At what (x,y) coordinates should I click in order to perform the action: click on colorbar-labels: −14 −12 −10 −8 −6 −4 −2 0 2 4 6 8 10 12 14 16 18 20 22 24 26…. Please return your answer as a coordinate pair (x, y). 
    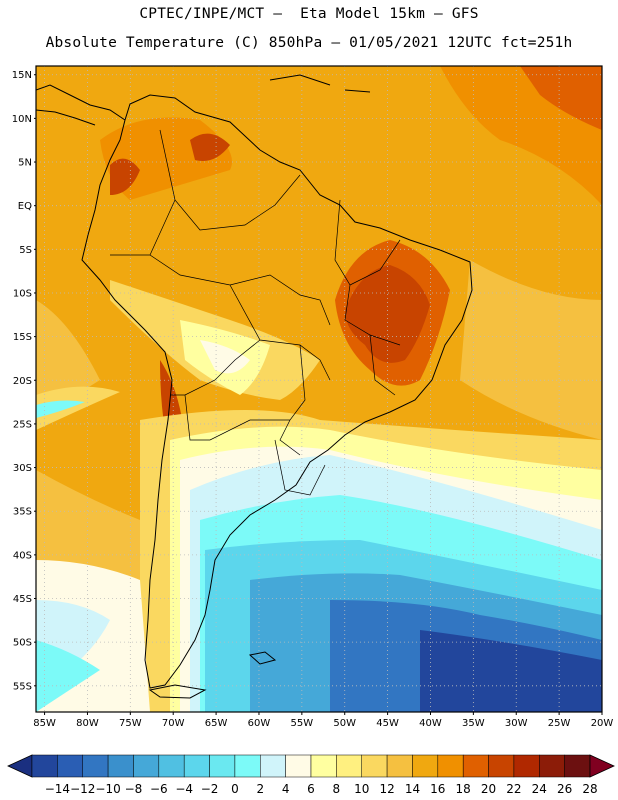
    Looking at the image, I should click on (321, 789).